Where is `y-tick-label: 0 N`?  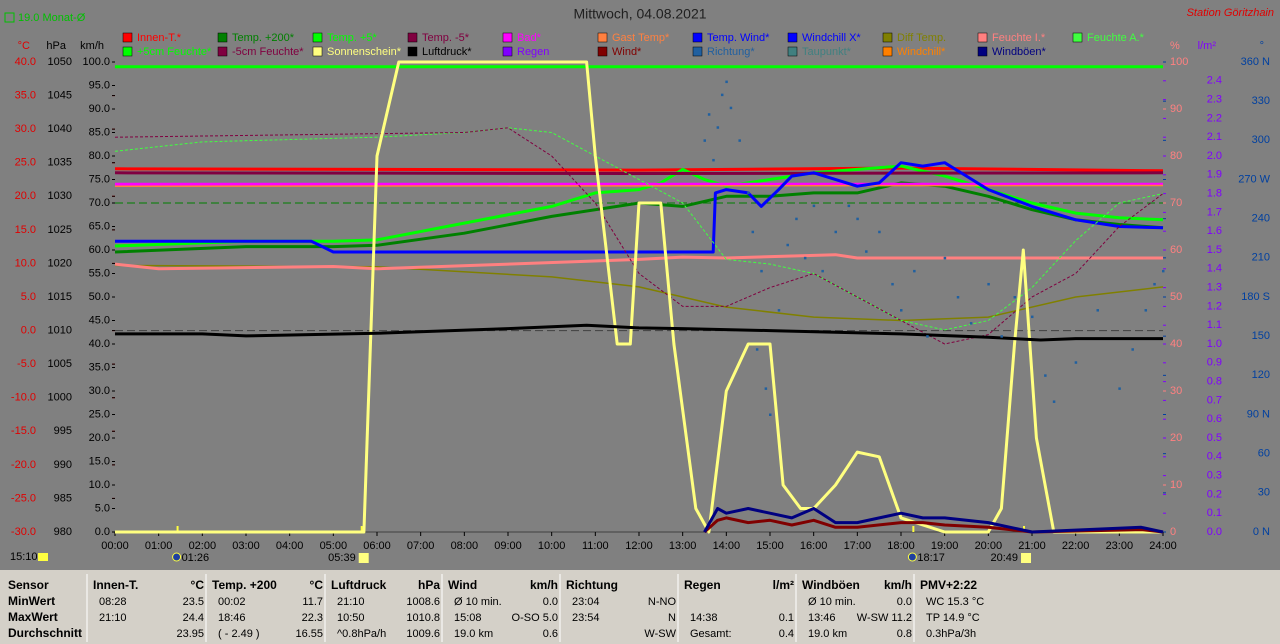
y-tick-label: 0 N is located at coordinates (1261, 532).